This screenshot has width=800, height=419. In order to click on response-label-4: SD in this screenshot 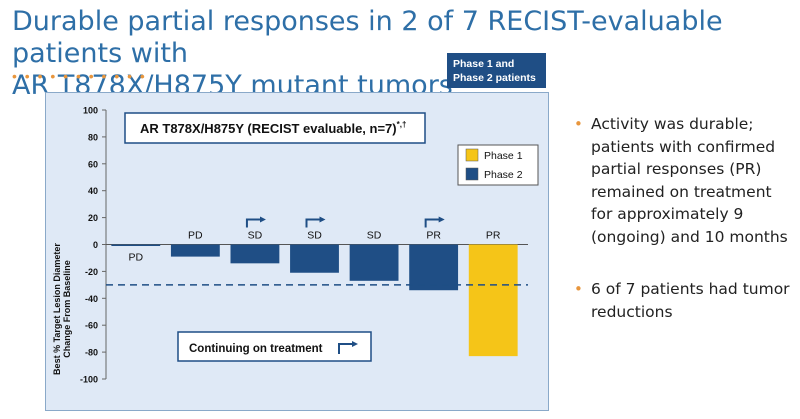, I will do `click(314, 236)`.